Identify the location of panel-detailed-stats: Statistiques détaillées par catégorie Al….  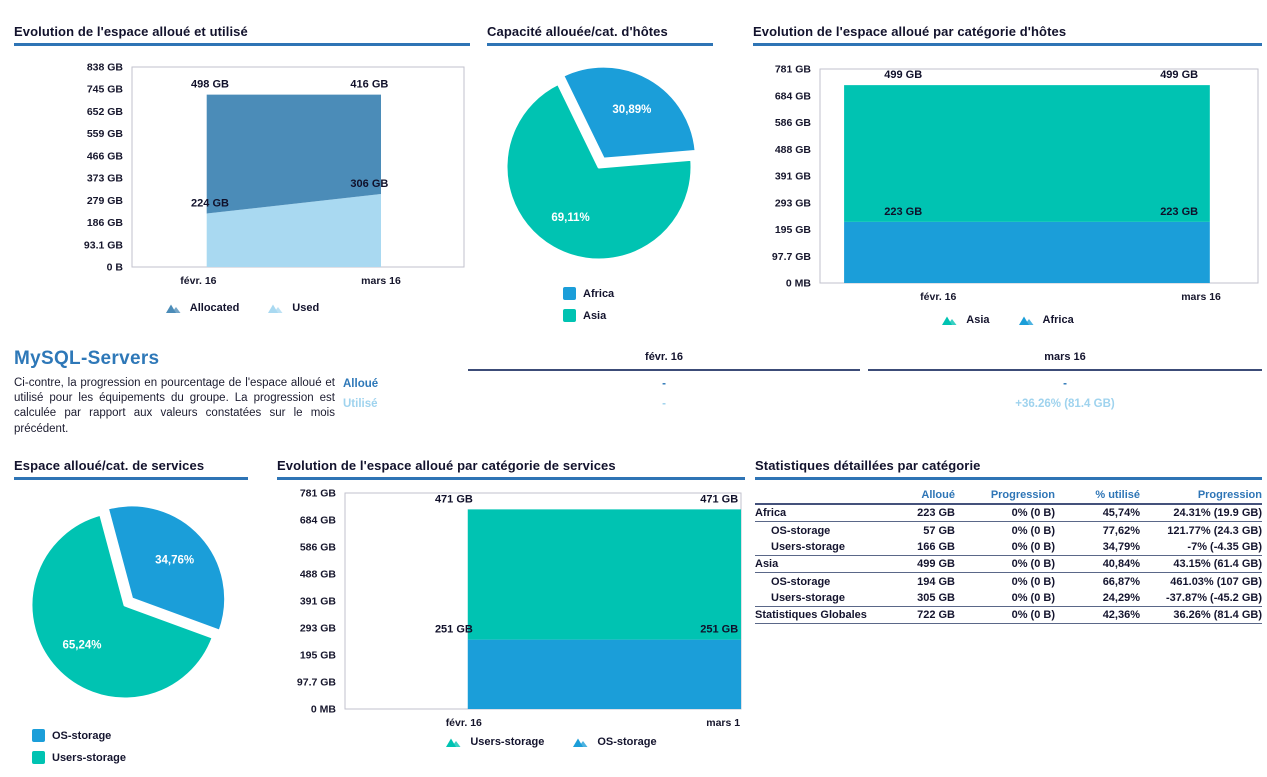
(1008, 541).